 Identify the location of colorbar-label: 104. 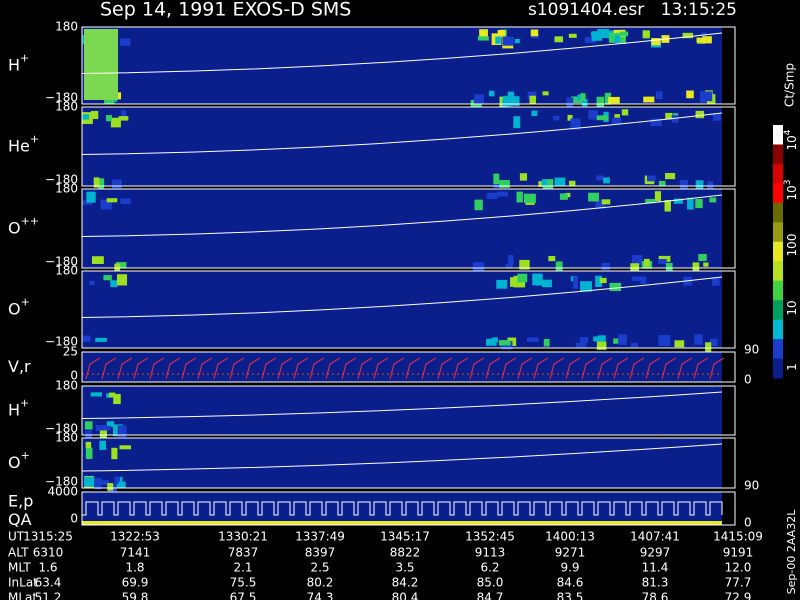
(791, 139).